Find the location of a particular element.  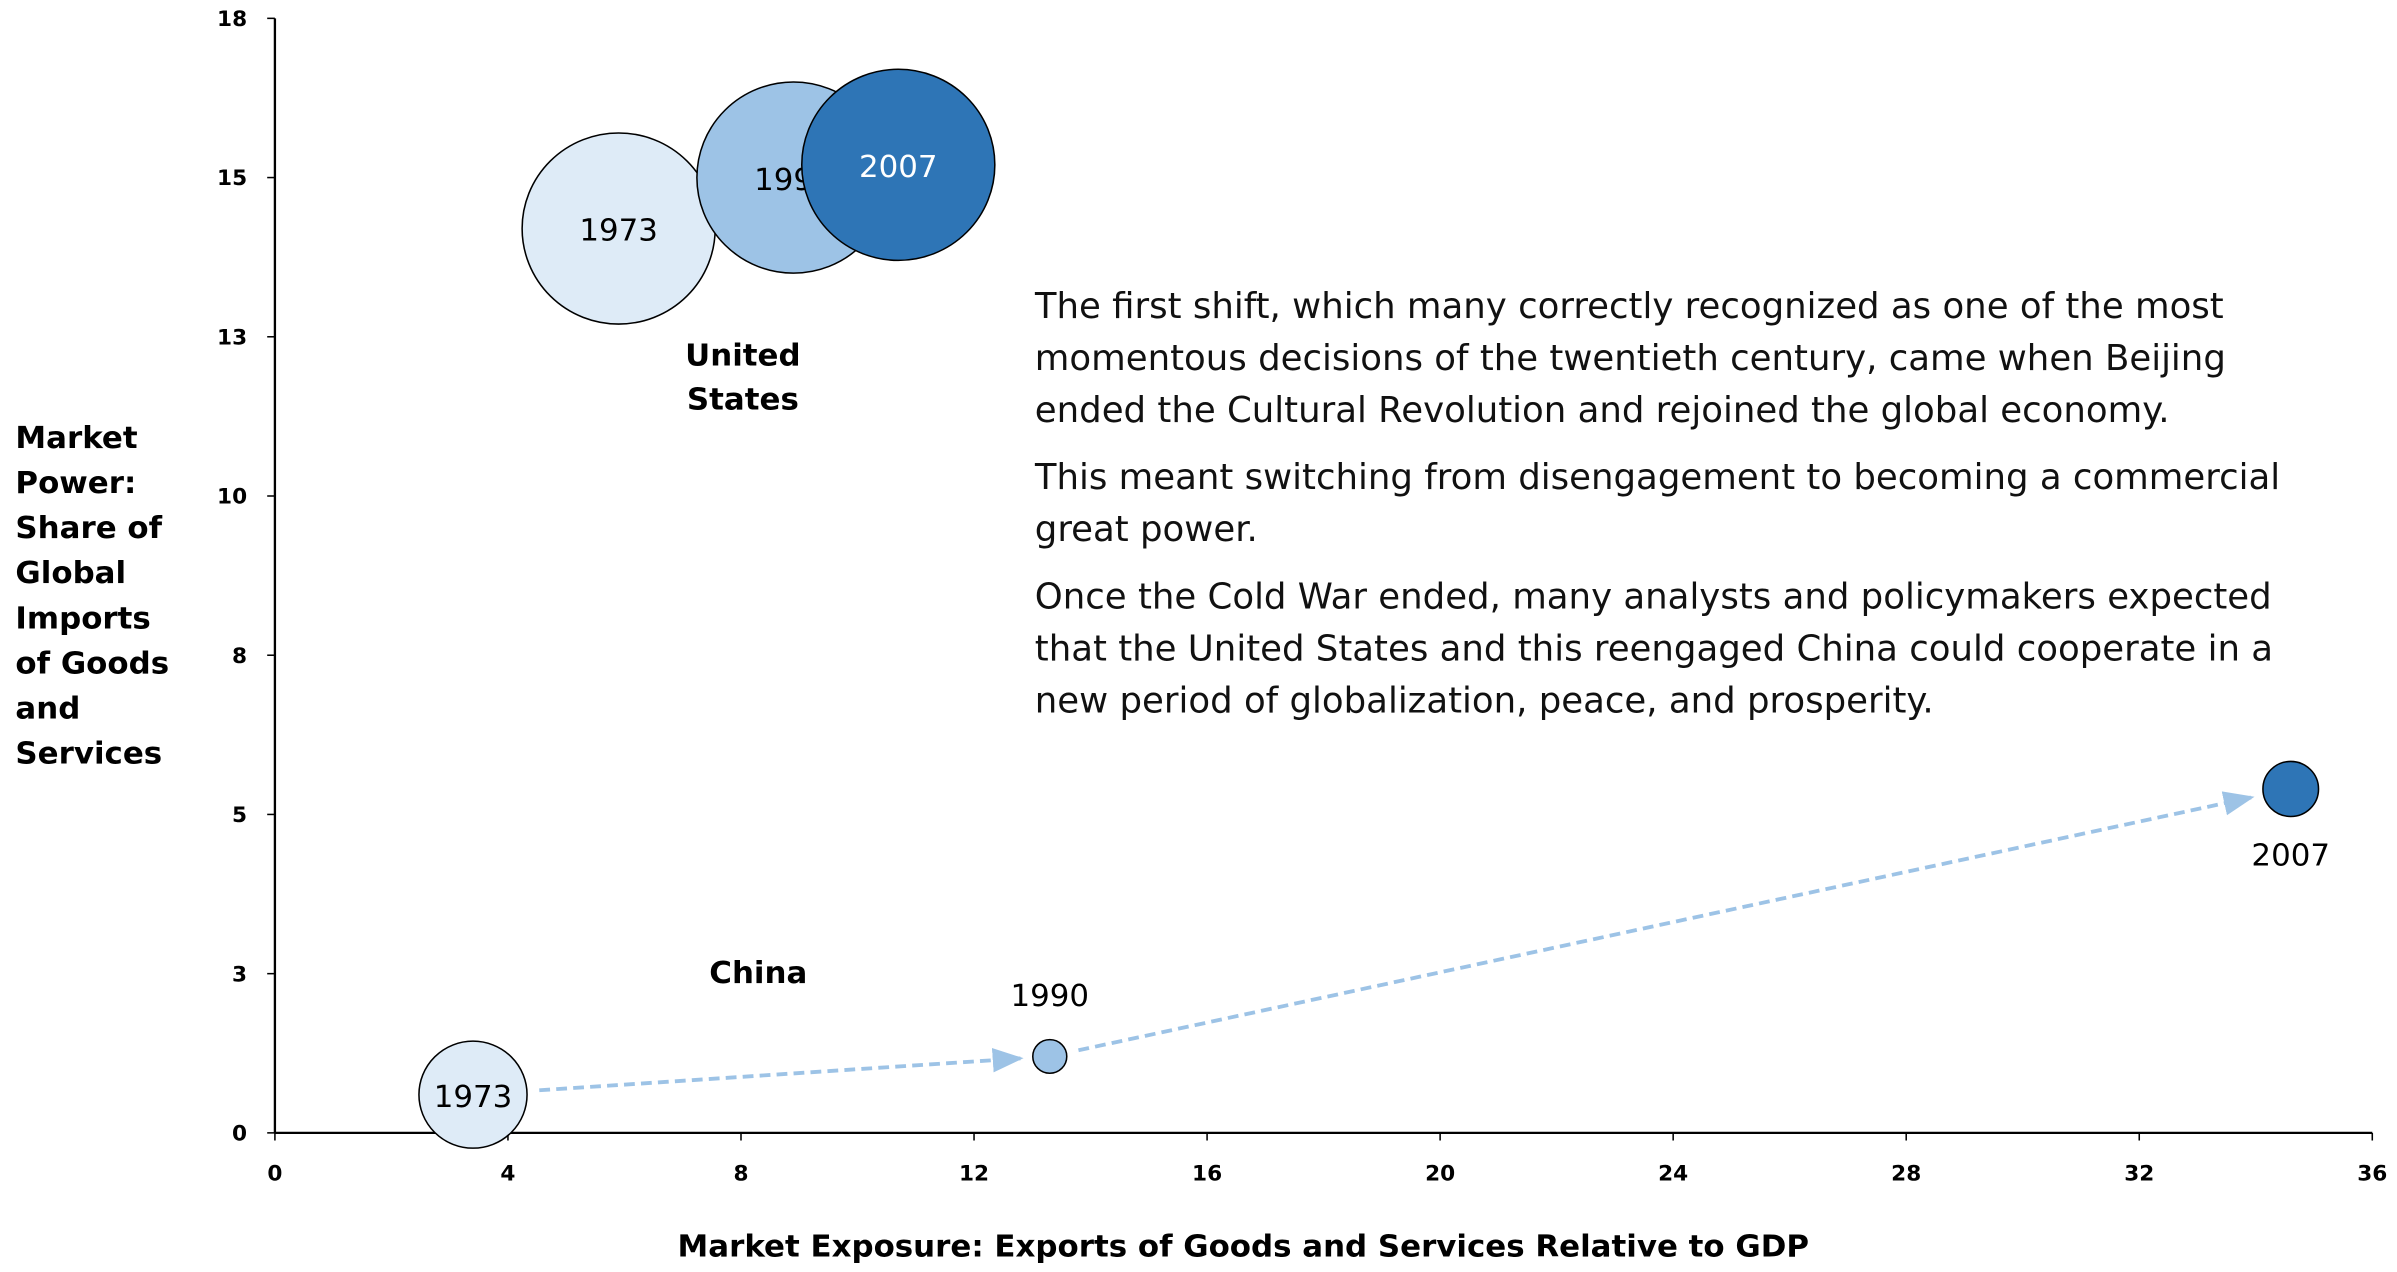

x-tick-label: 12 is located at coordinates (974, 1173).